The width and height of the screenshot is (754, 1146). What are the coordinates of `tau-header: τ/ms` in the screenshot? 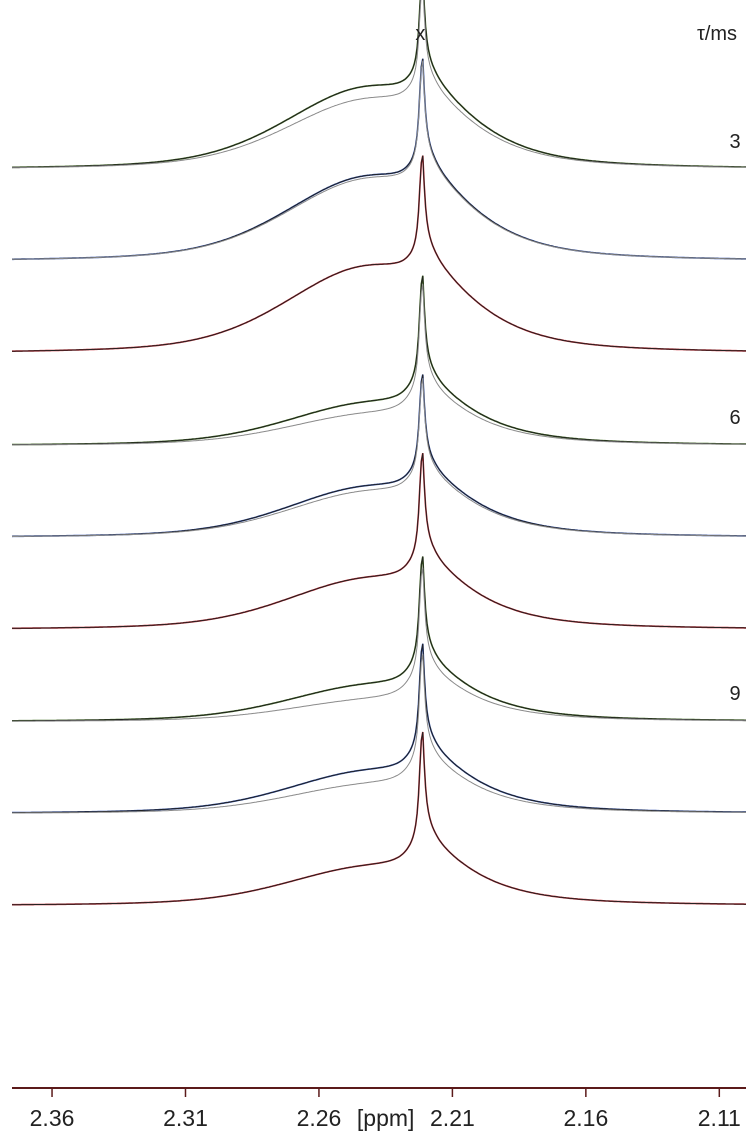 It's located at (717, 34).